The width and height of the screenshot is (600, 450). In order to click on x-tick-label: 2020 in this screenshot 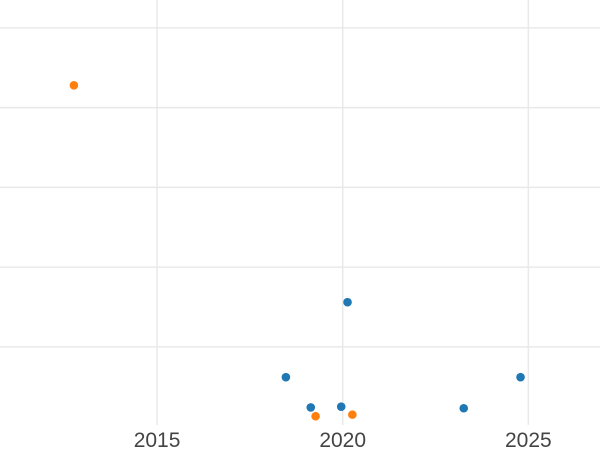, I will do `click(343, 439)`.